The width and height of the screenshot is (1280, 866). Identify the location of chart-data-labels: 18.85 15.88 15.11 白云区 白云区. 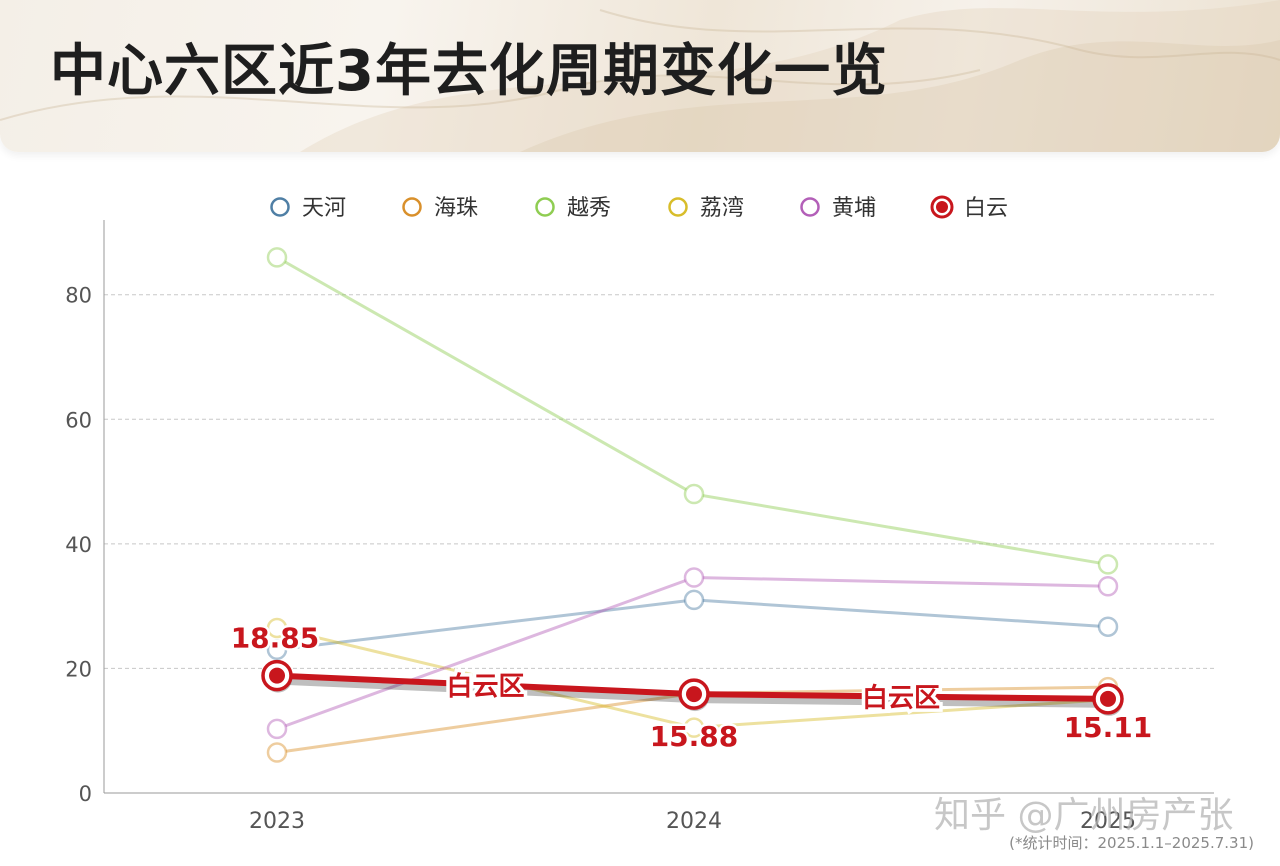
(691, 687).